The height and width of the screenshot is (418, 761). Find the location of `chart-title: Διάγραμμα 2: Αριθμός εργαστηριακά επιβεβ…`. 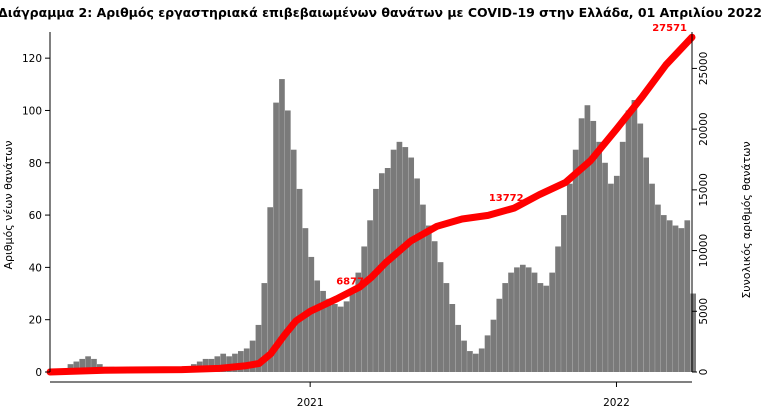

chart-title: Διάγραμμα 2: Αριθμός εργαστηριακά επιβεβ… is located at coordinates (380, 12).